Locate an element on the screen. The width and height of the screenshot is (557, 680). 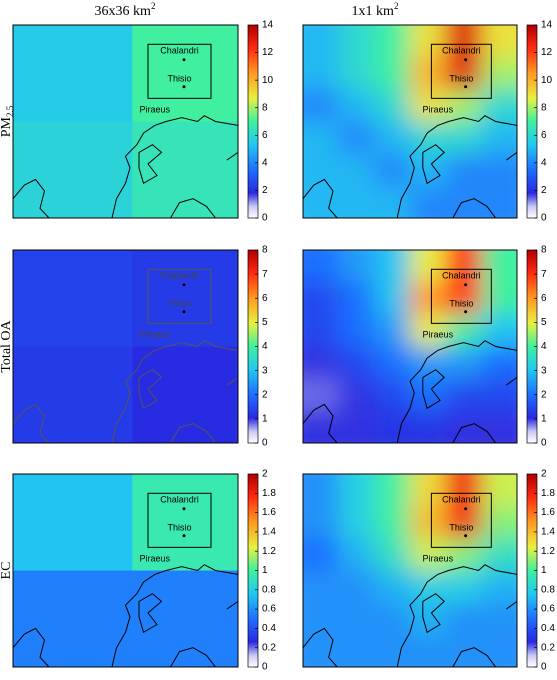
panel: Chalandri Thisio Piraeus 0 1 2 3 4 5 6 7 8 is located at coordinates (140, 347).